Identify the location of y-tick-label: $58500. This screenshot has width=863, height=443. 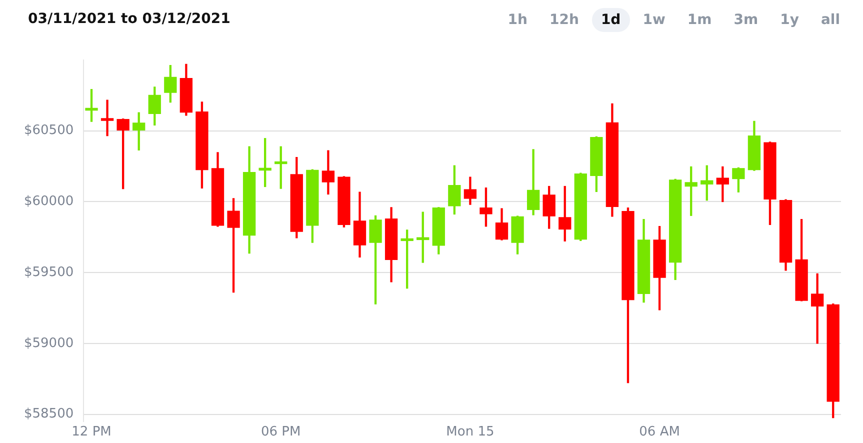
(49, 414).